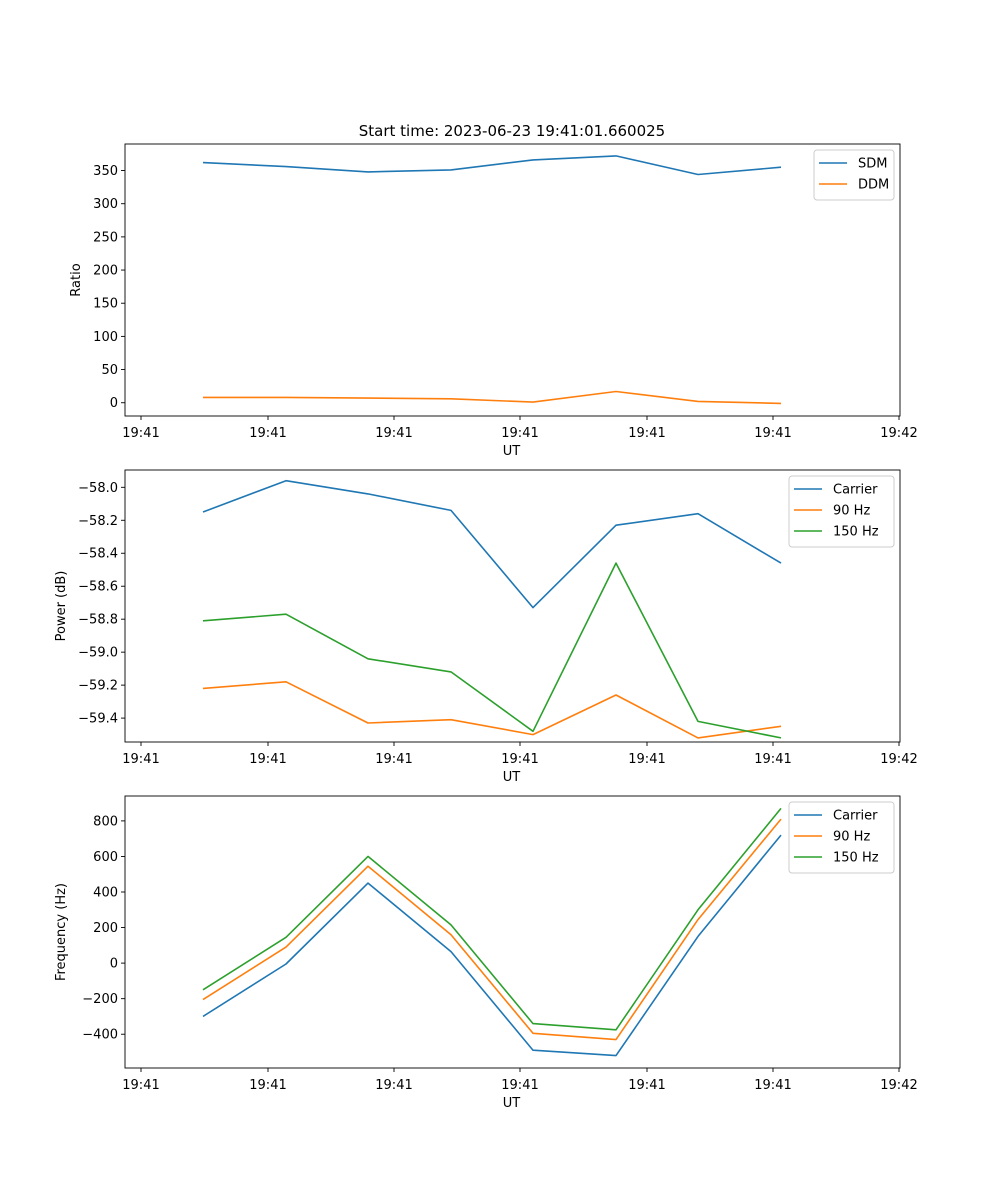 Image resolution: width=1000 pixels, height=1200 pixels. I want to click on y-tick-label: 300, so click(105, 204).